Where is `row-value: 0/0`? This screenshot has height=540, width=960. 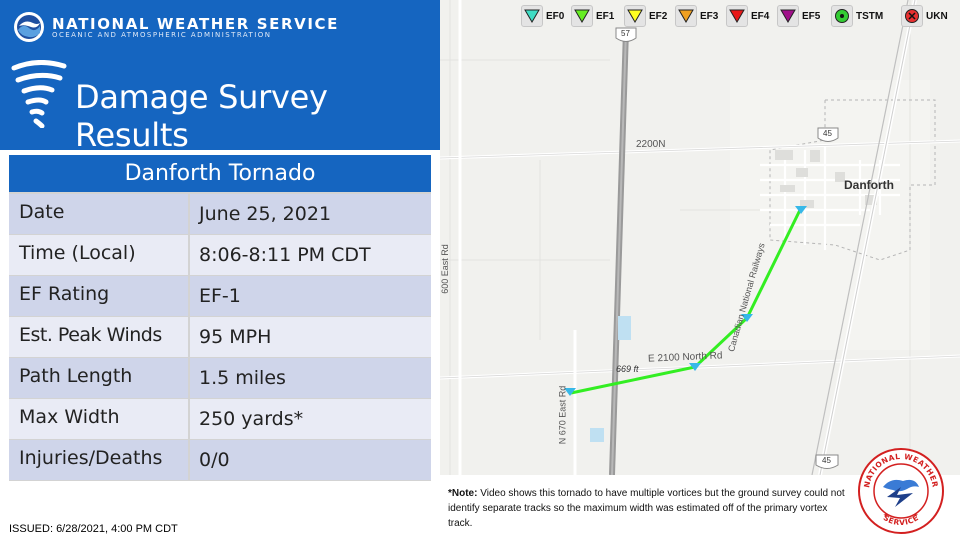 row-value: 0/0 is located at coordinates (310, 460).